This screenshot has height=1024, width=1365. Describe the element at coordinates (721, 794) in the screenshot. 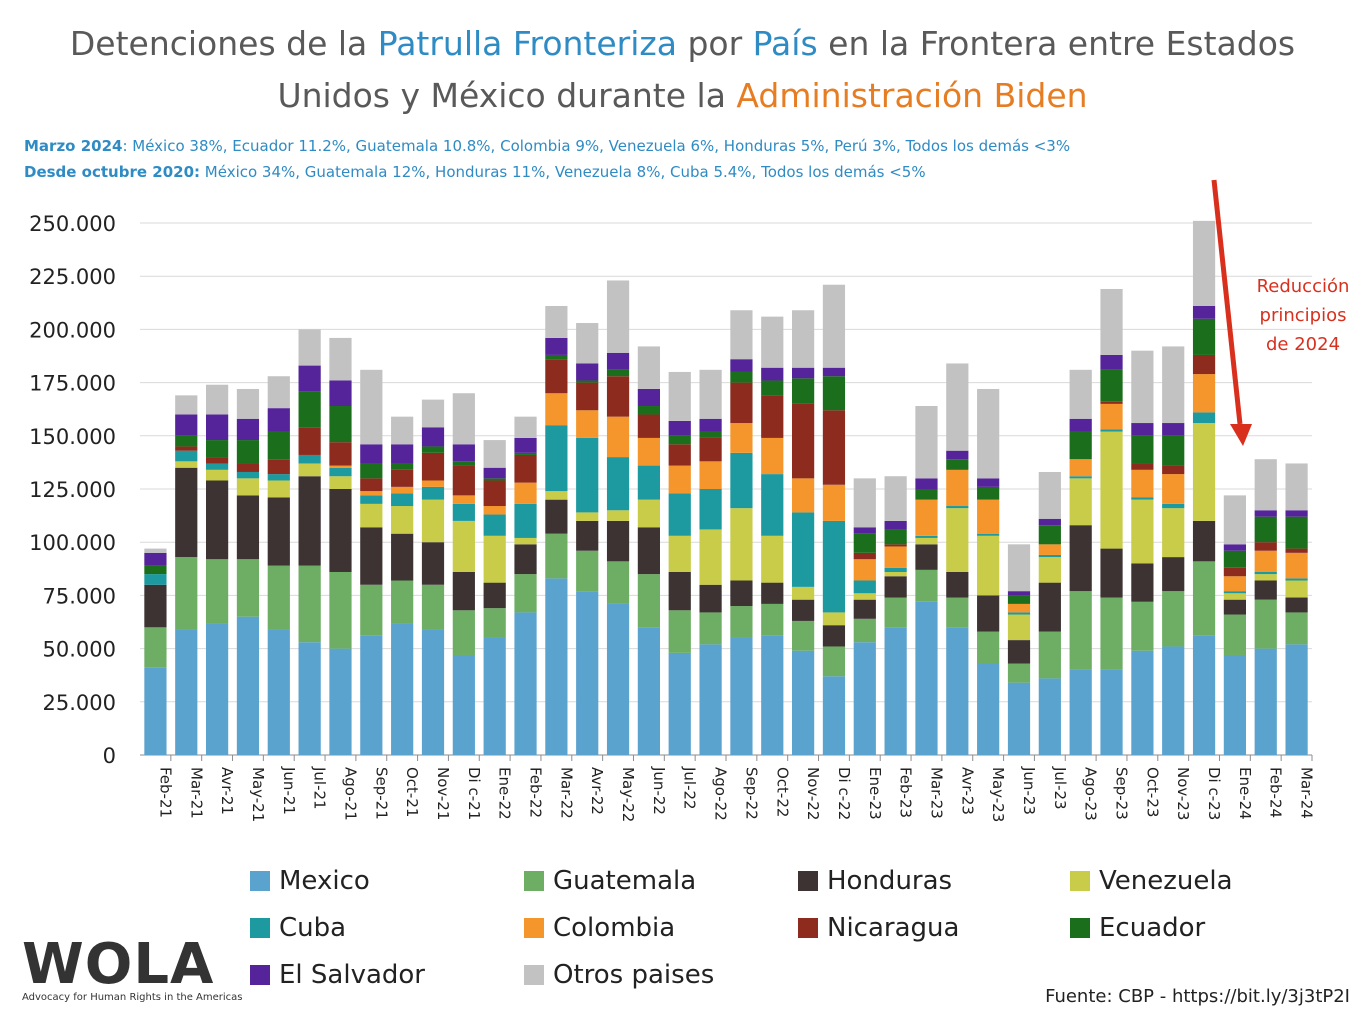

I see `x-tick-label: Ago-22` at that location.